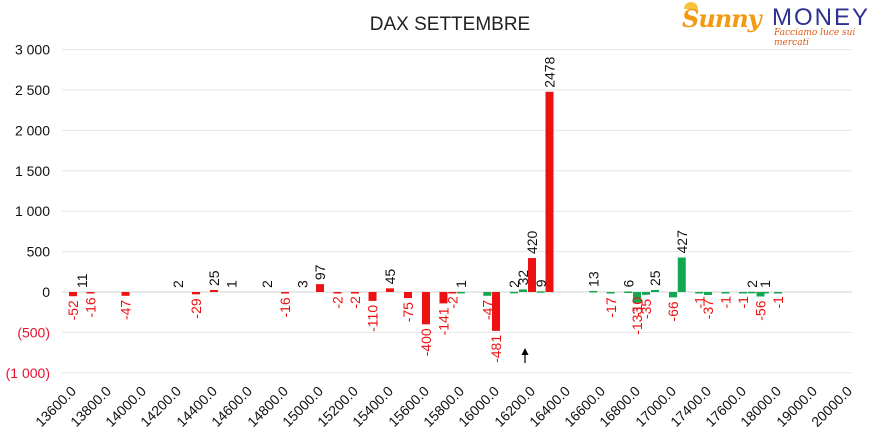  I want to click on data-label: -75, so click(408, 312).